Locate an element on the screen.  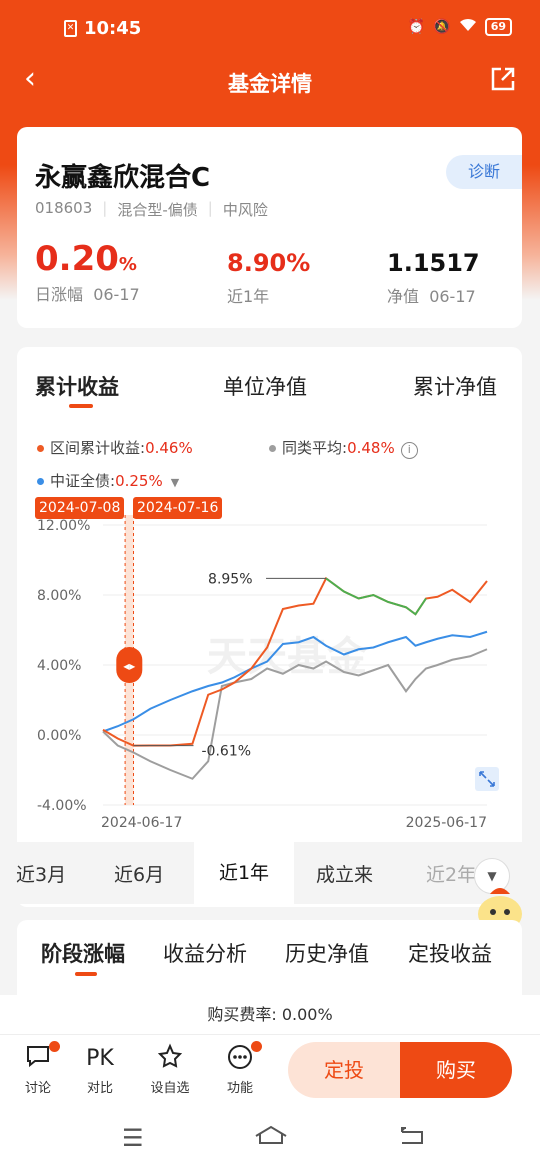
fullscreen-icon is located at coordinates (487, 779).